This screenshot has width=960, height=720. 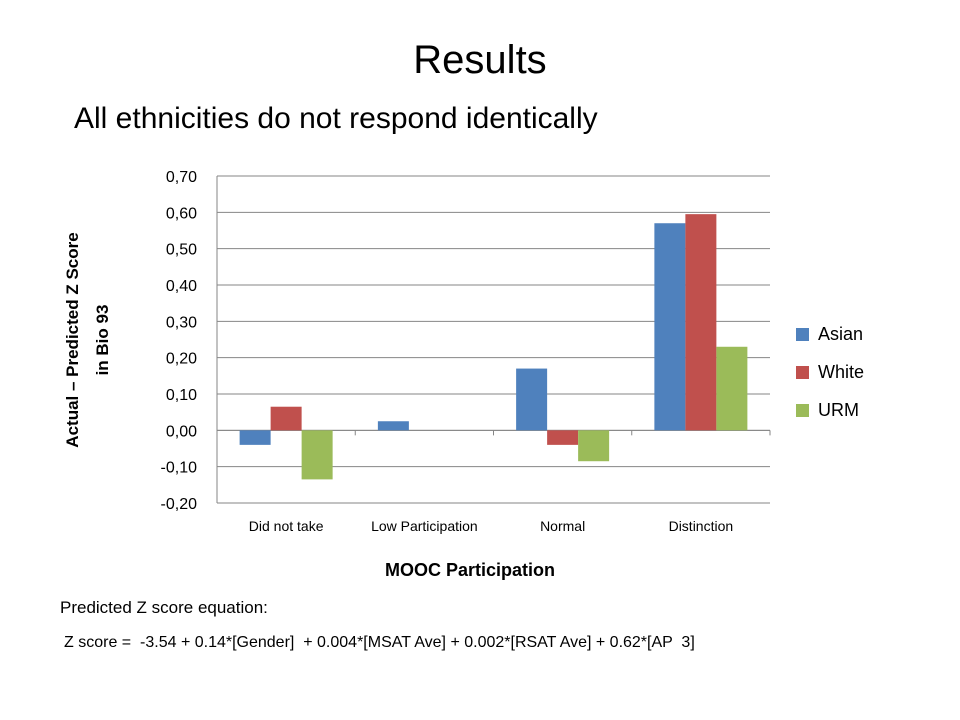 I want to click on legend-label-urm: URM, so click(x=838, y=410).